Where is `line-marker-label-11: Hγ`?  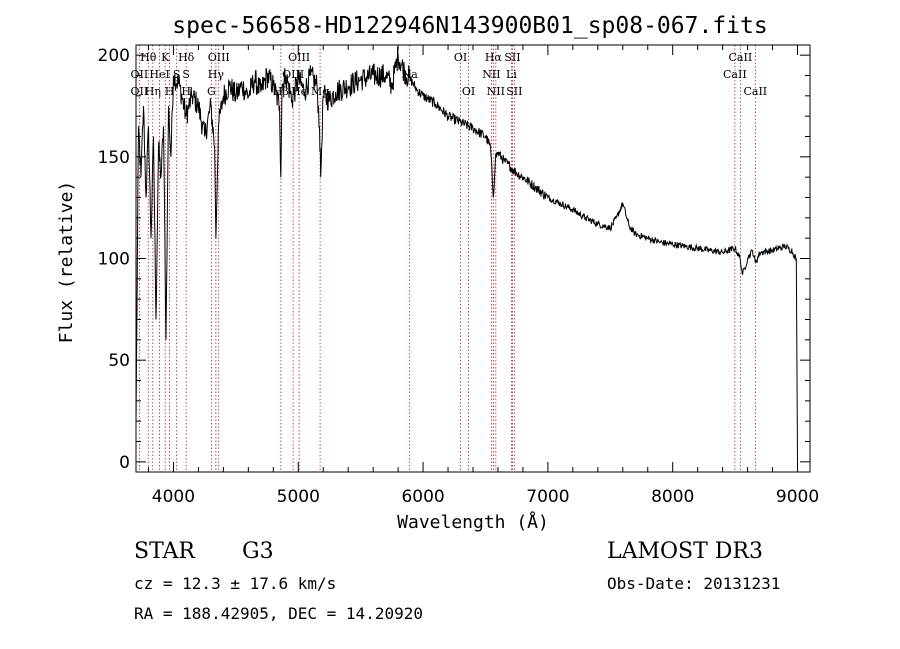 line-marker-label-11: Hγ is located at coordinates (216, 74).